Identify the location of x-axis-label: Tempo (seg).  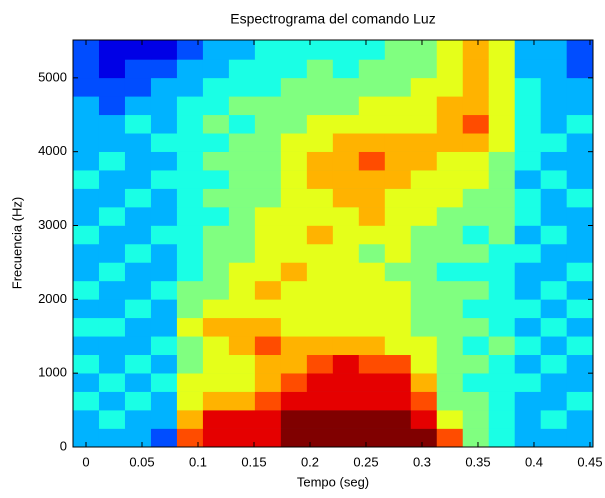
(333, 481).